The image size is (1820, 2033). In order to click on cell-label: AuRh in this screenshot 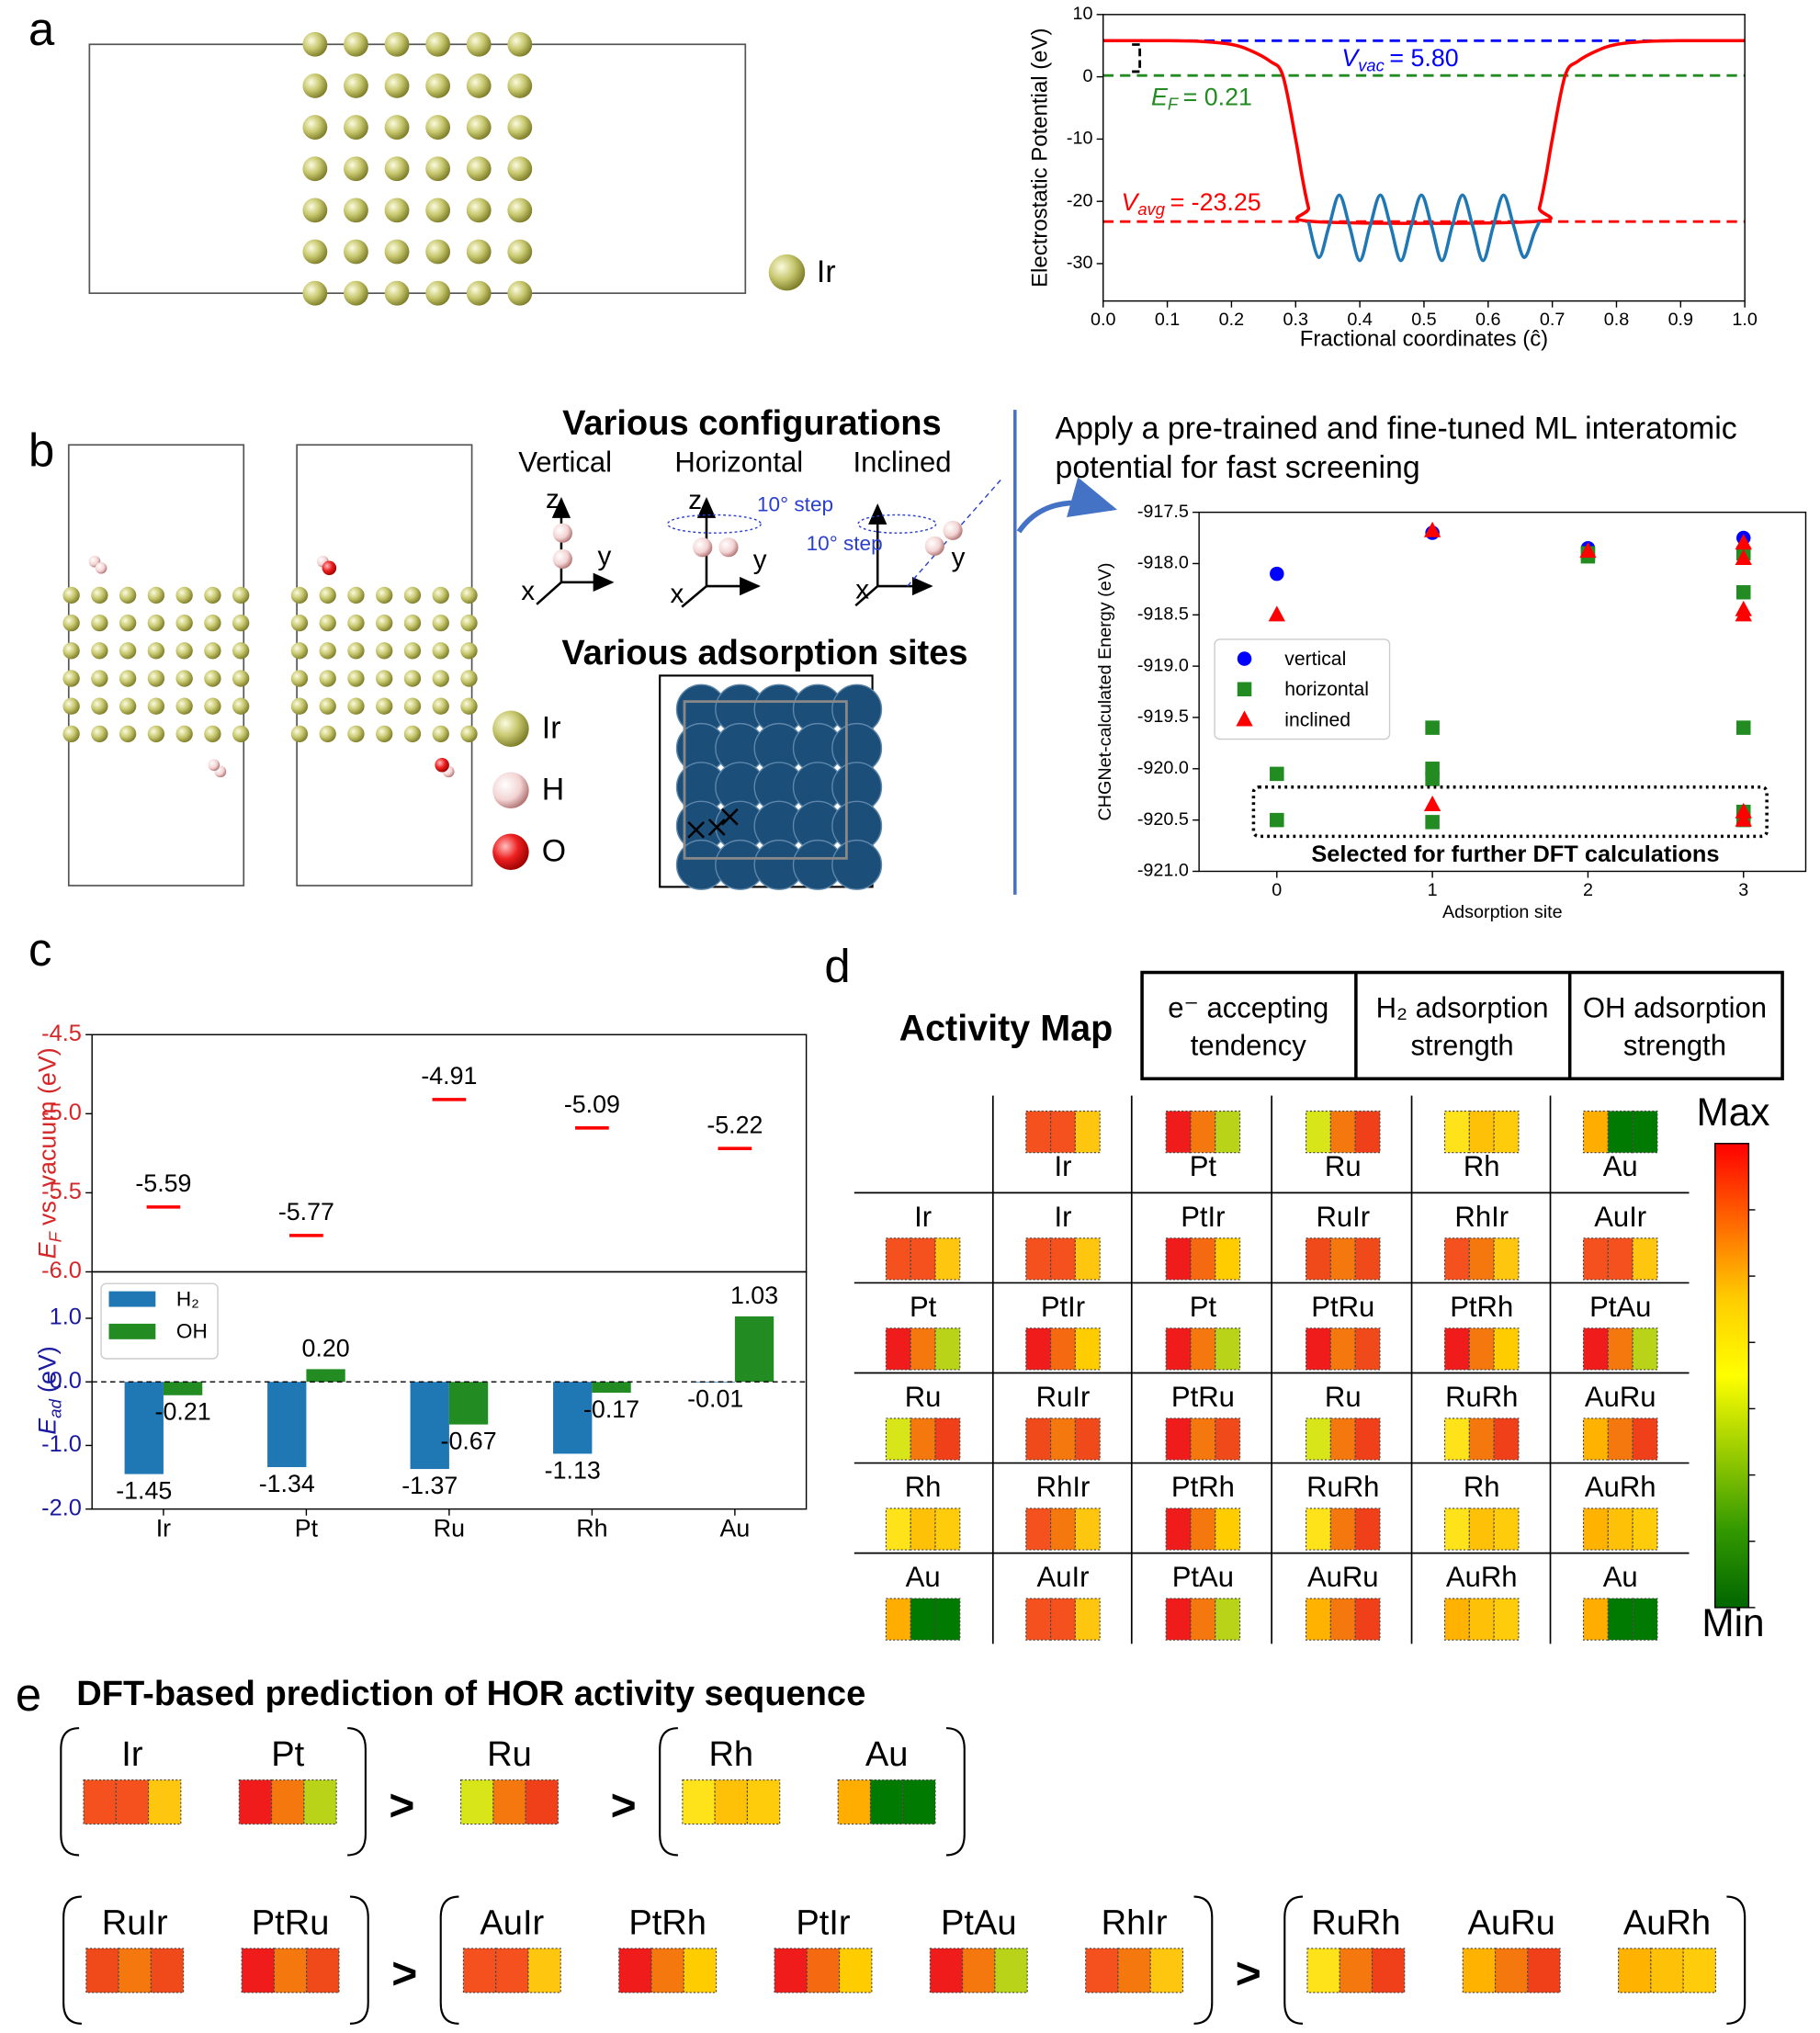, I will do `click(1482, 1577)`.